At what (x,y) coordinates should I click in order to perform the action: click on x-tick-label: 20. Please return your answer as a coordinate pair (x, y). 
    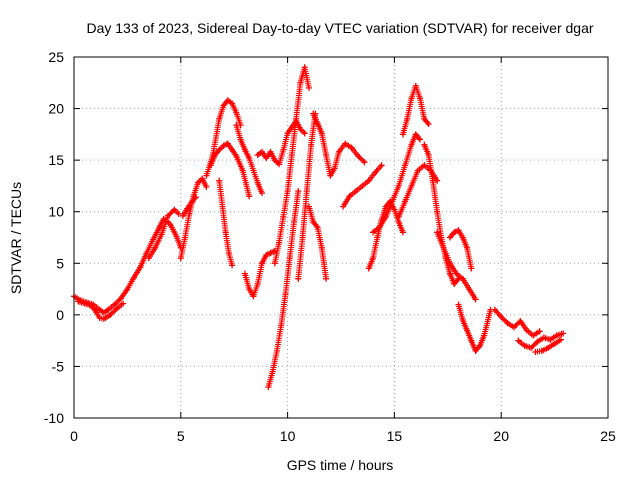
    Looking at the image, I should click on (501, 436).